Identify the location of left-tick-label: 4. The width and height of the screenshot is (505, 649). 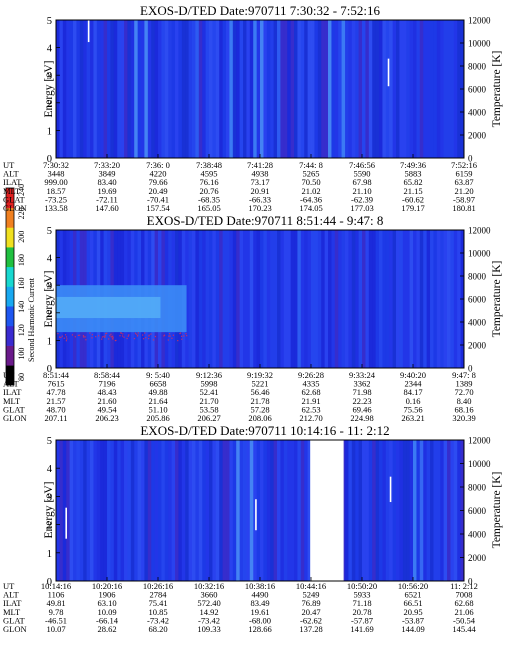
(50, 49).